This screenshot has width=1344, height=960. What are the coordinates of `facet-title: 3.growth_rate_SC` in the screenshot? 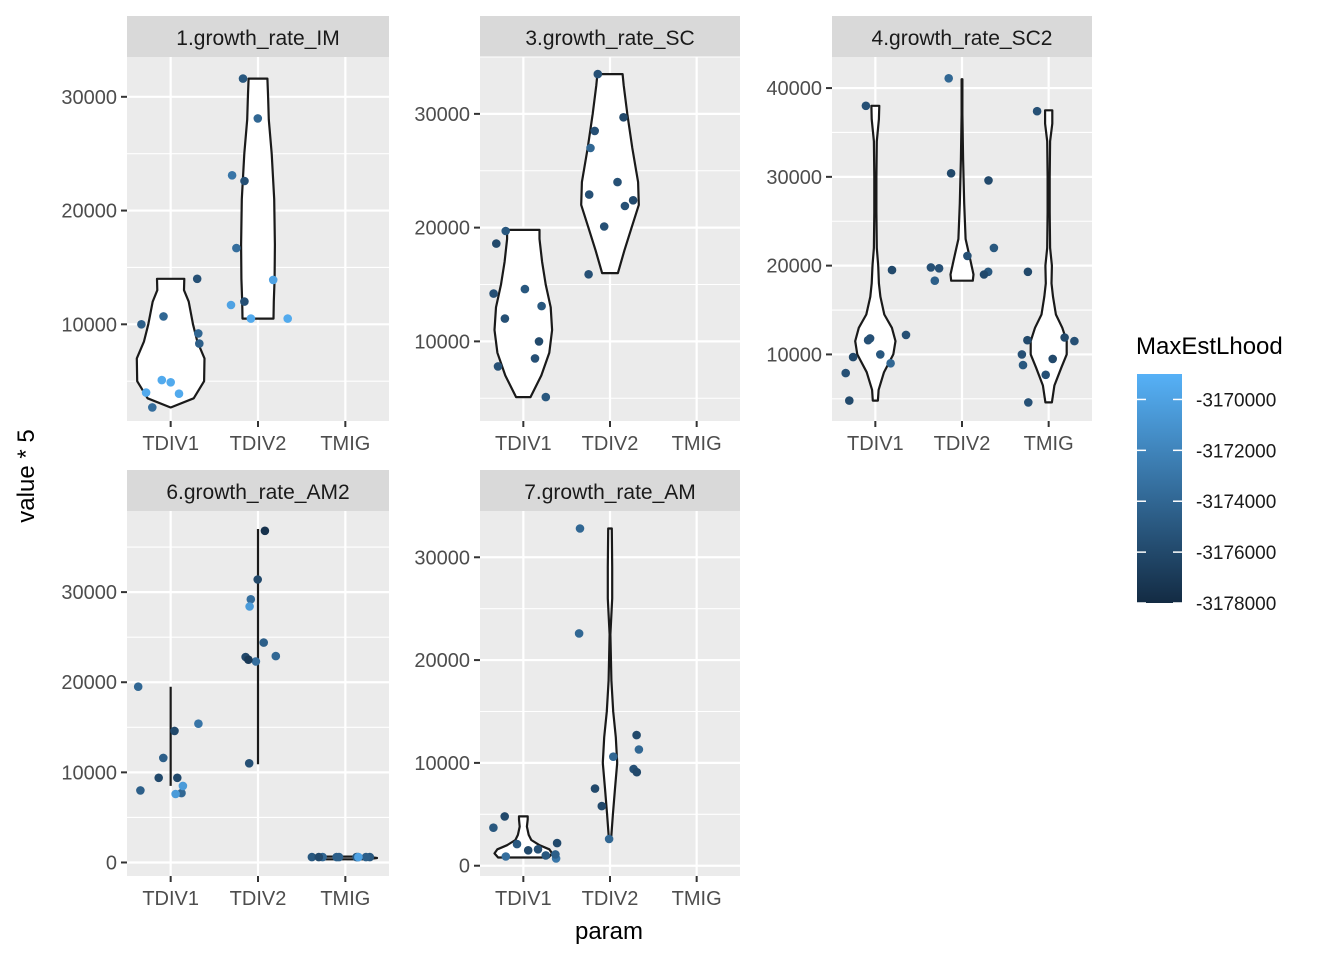 It's located at (609, 38).